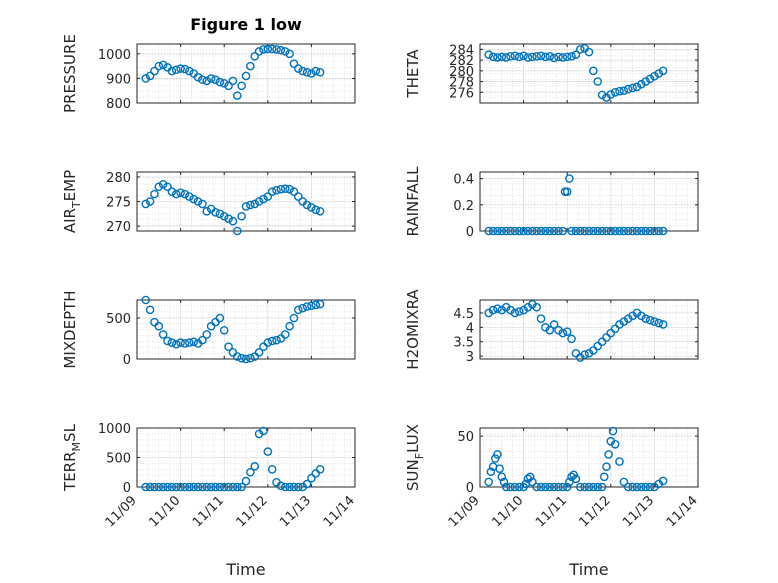 The width and height of the screenshot is (778, 583). What do you see at coordinates (70, 329) in the screenshot?
I see `y-axis-label-main: MIXDEPTH` at bounding box center [70, 329].